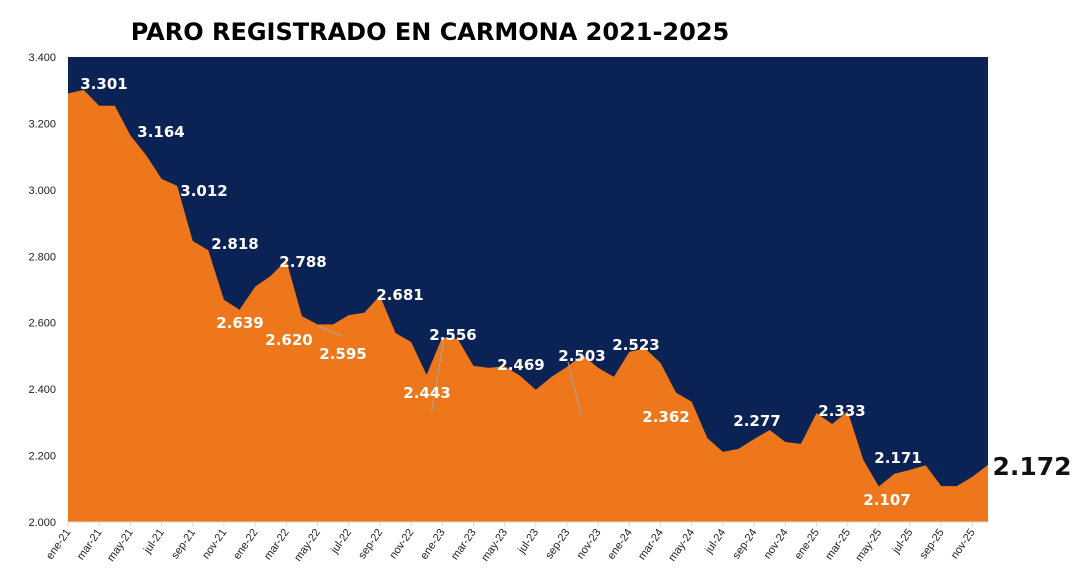  What do you see at coordinates (426, 393) in the screenshot?
I see `data-label: 2.443` at bounding box center [426, 393].